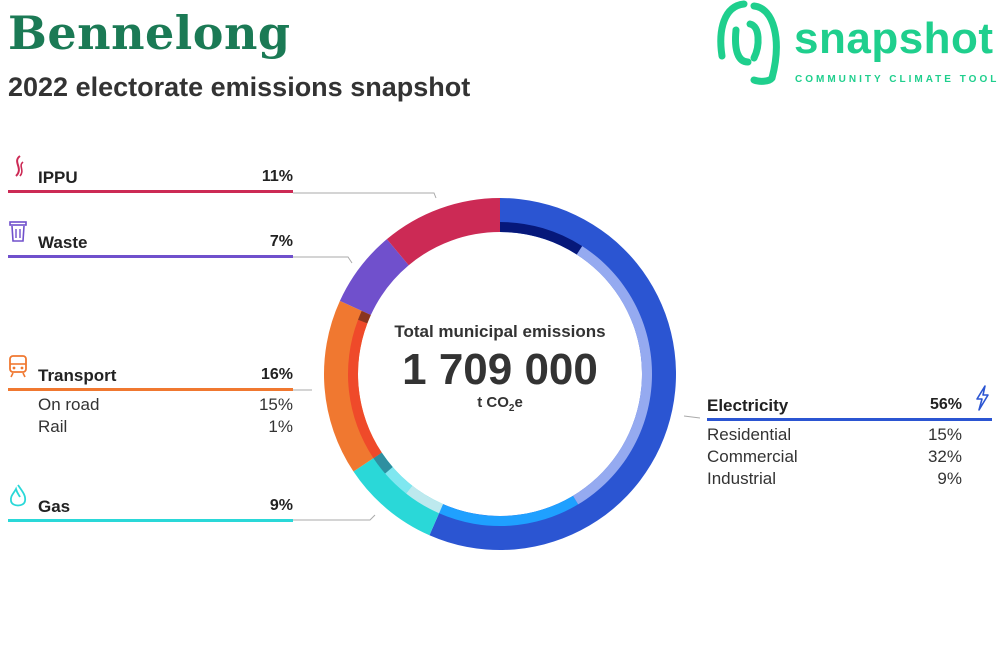 The image size is (1000, 670). I want to click on category-transport: Transport 16% On road 15% Rail 1%, so click(150, 395).